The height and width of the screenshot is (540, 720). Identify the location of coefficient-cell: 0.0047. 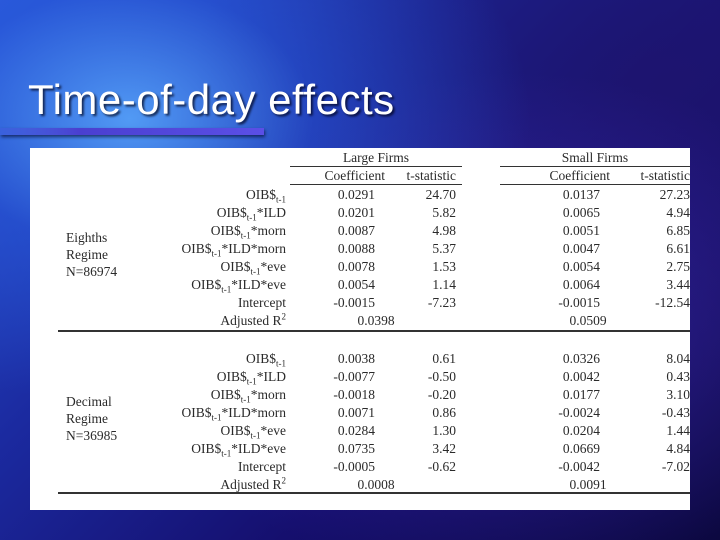
(581, 248).